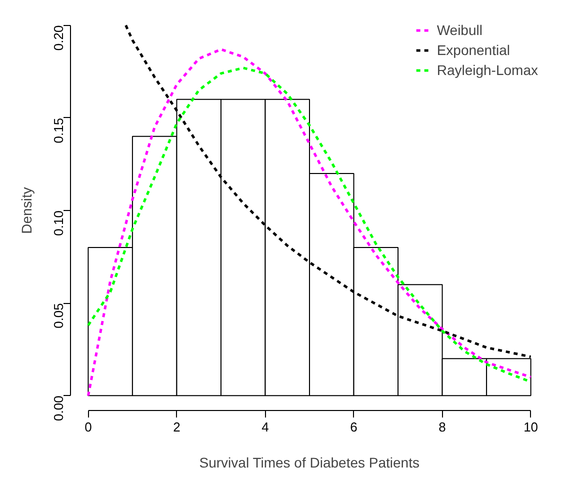 This screenshot has width=570, height=496. I want to click on x-tick-label: 2, so click(176, 427).